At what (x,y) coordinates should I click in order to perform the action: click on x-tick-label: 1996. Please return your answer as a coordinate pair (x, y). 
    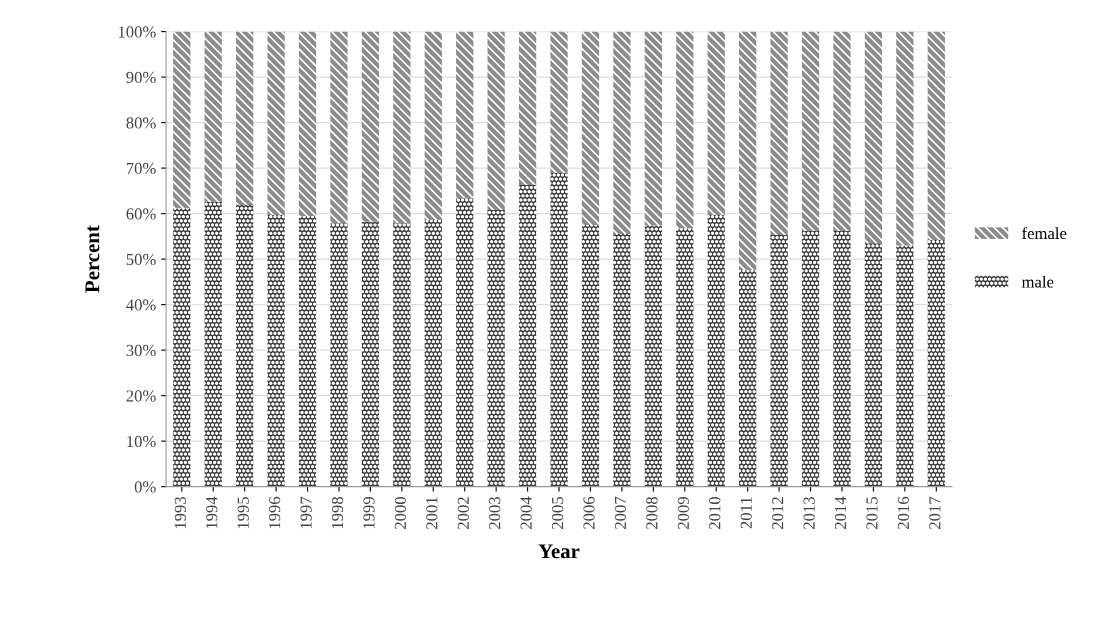
    Looking at the image, I should click on (275, 512).